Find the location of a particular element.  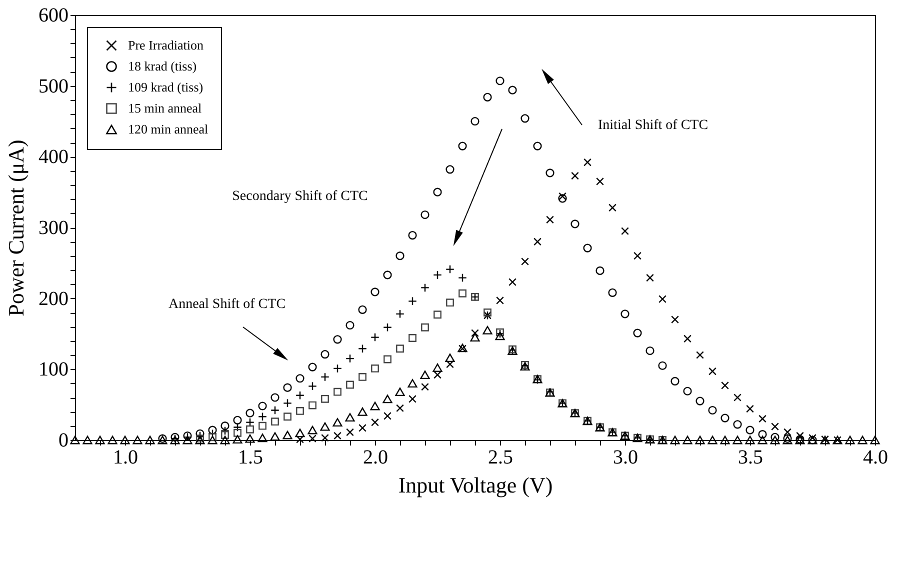

x-tick-label: 3.5 is located at coordinates (750, 457).